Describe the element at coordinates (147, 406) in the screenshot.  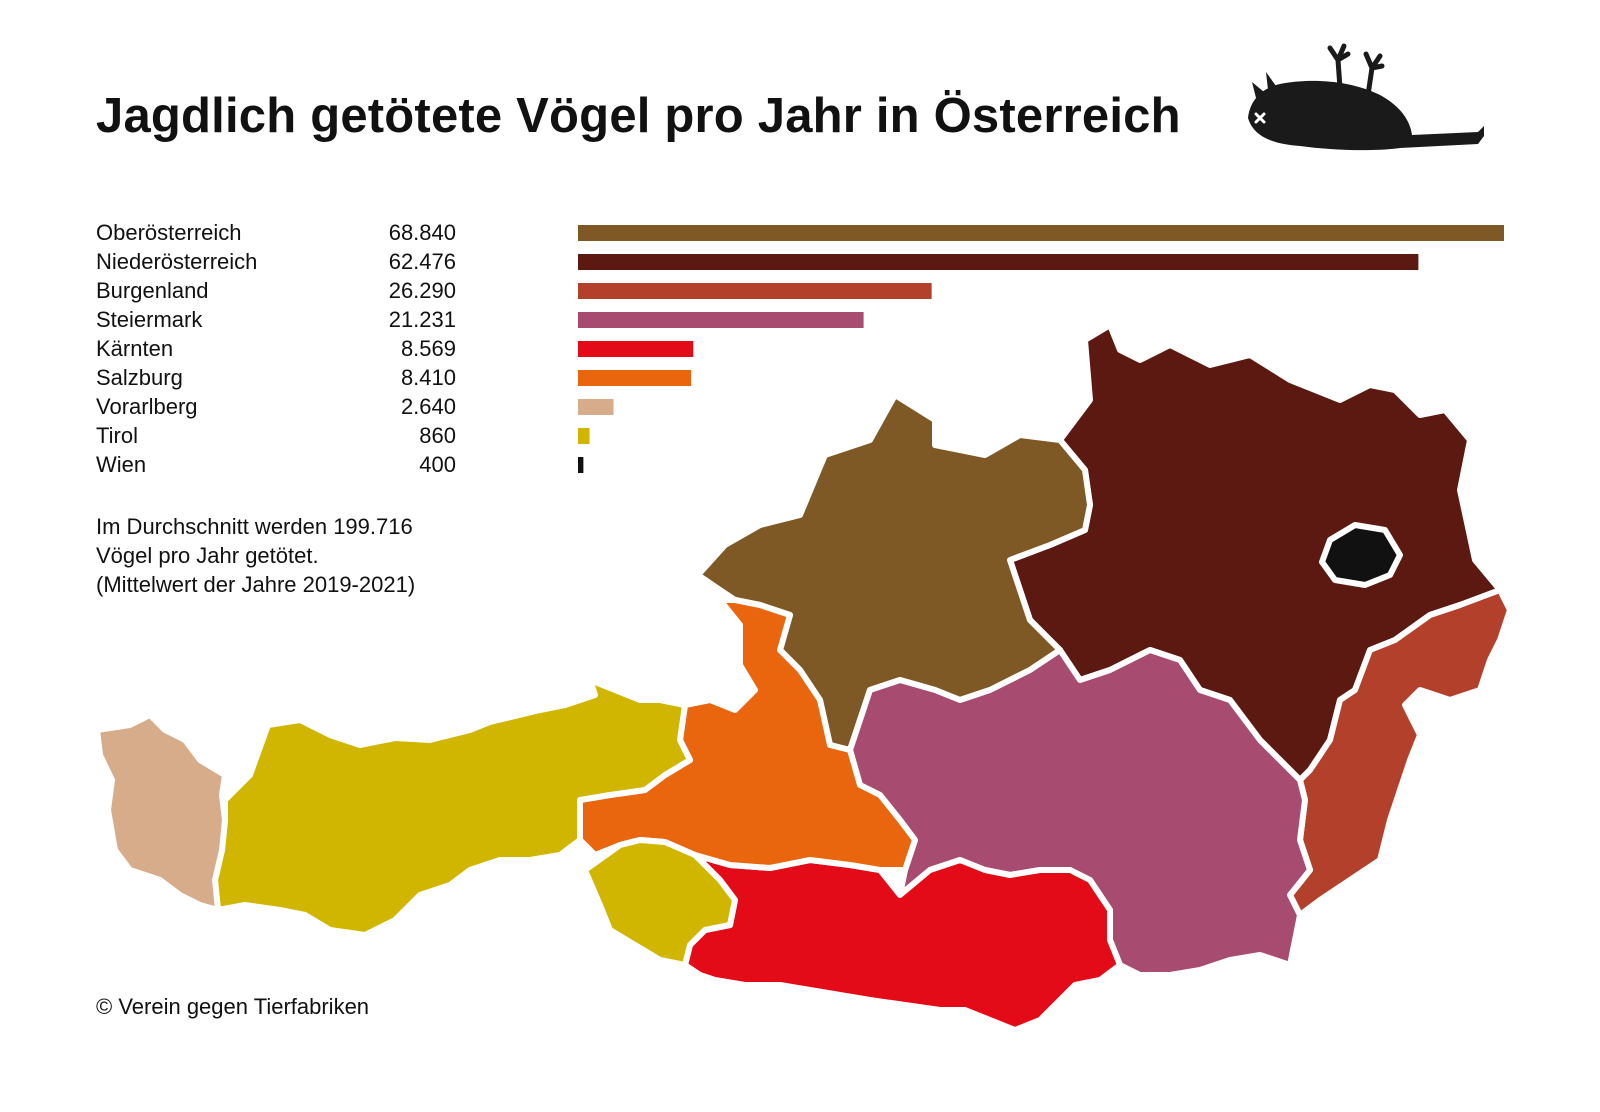
I see `category-label: Vorarlberg` at that location.